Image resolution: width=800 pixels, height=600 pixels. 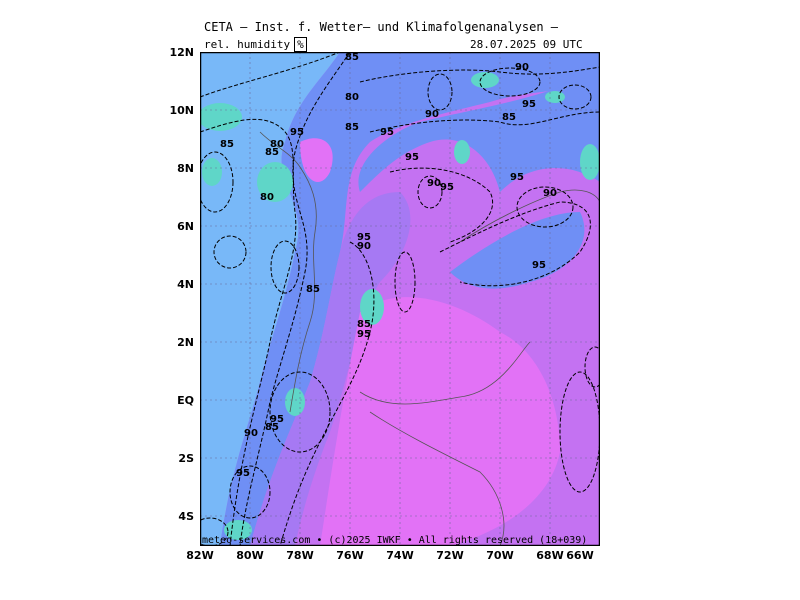 What do you see at coordinates (185, 226) in the screenshot?
I see `lat-tick: 6N` at bounding box center [185, 226].